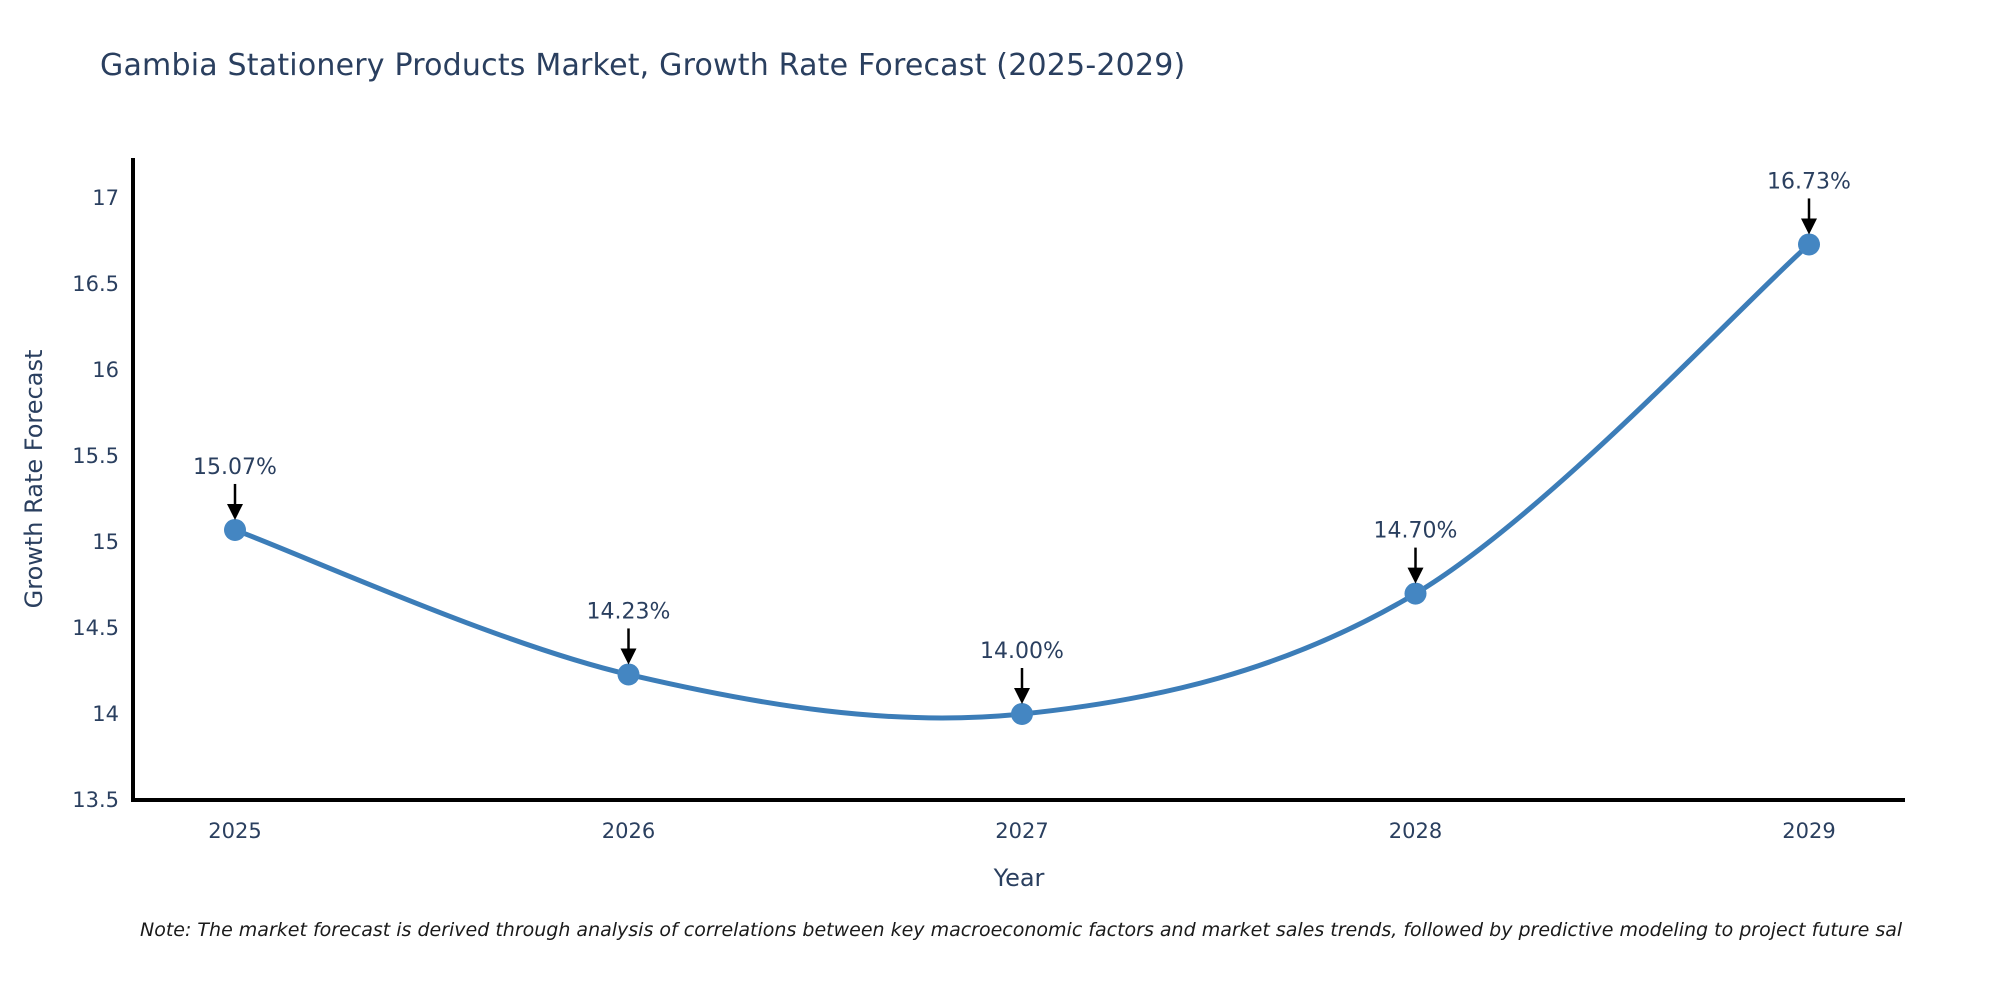 This screenshot has width=2000, height=1000. I want to click on point-value-label: 15.07%, so click(235, 467).